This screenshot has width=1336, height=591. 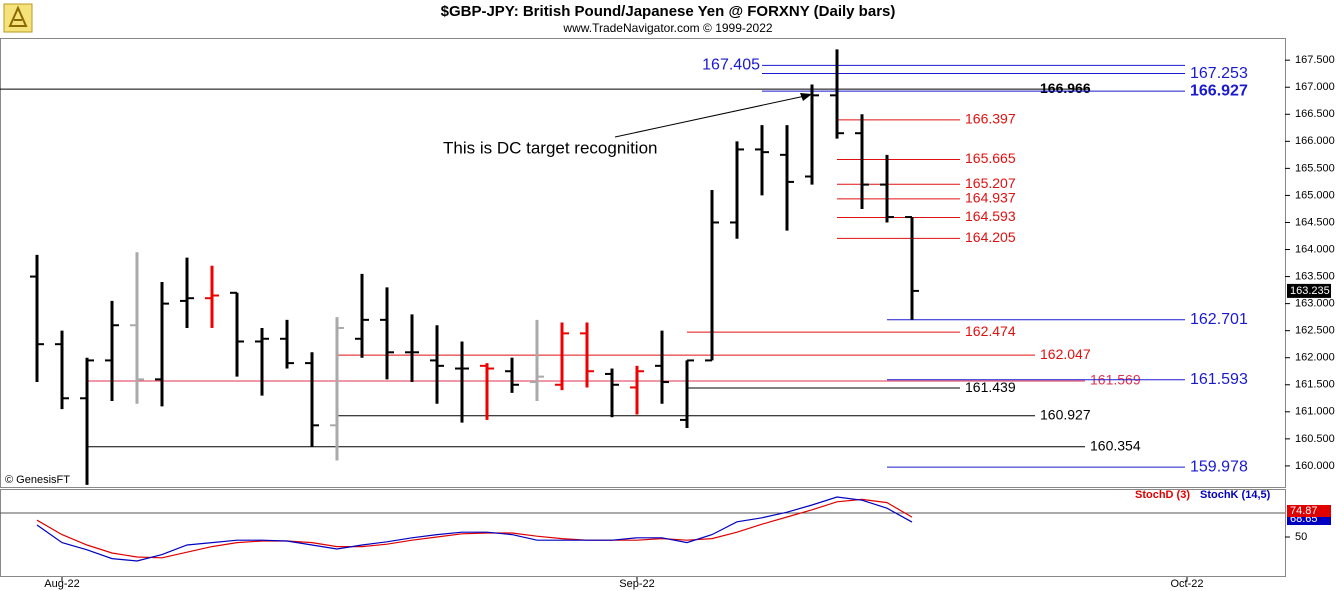 What do you see at coordinates (1315, 114) in the screenshot?
I see `y-tick-label: 166.500` at bounding box center [1315, 114].